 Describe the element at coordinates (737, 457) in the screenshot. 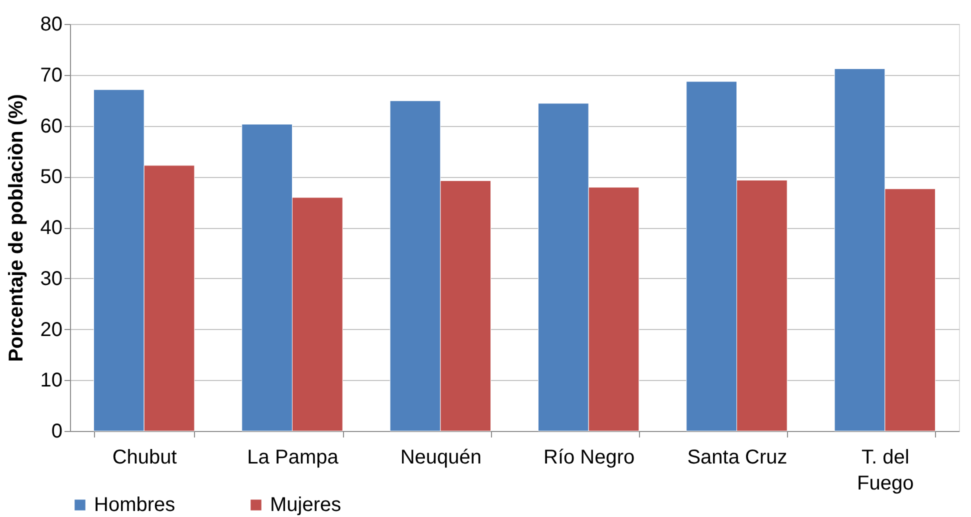

I see `x-tick-label: Santa Cruz` at that location.